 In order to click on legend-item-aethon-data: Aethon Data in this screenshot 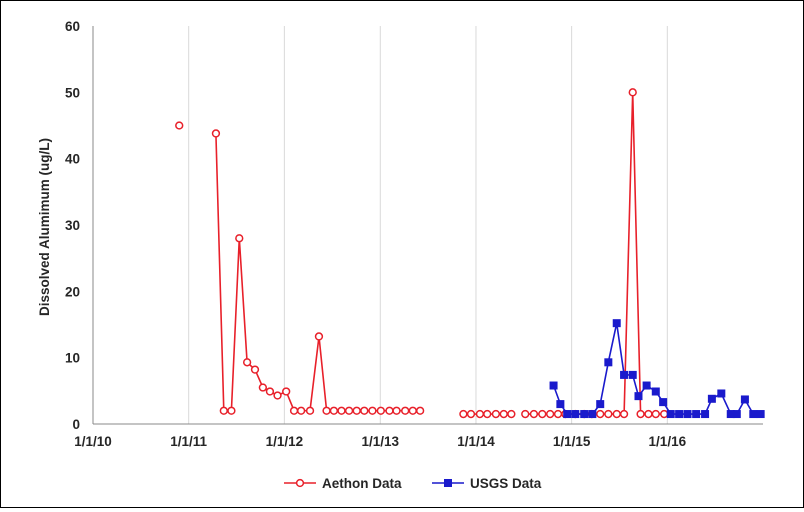, I will do `click(343, 483)`.